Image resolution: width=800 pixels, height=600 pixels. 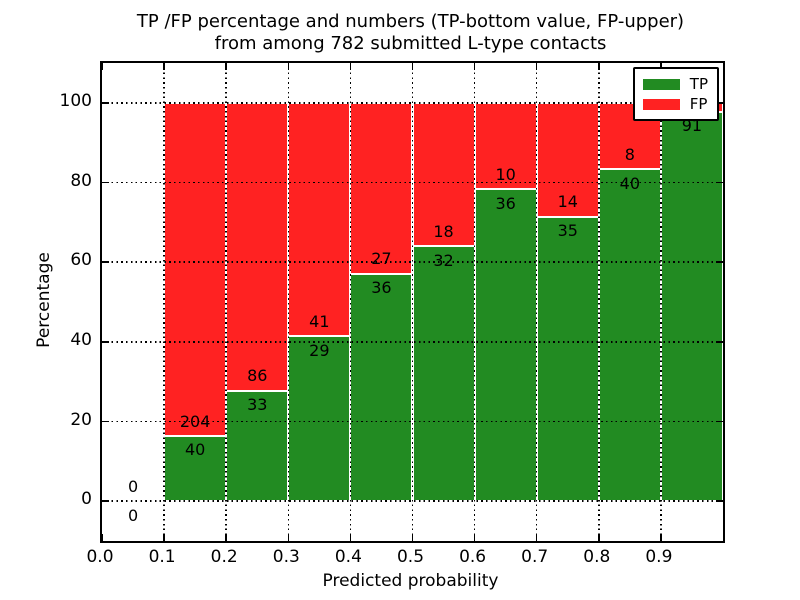 What do you see at coordinates (224, 557) in the screenshot?
I see `x-tick-label: 0.2` at bounding box center [224, 557].